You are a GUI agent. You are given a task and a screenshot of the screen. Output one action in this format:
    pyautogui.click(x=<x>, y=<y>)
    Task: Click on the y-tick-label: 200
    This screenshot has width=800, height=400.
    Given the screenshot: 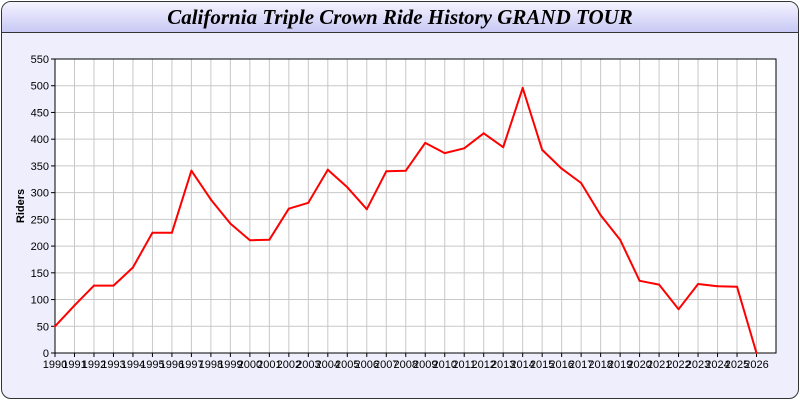 What is the action you would take?
    pyautogui.click(x=40, y=247)
    